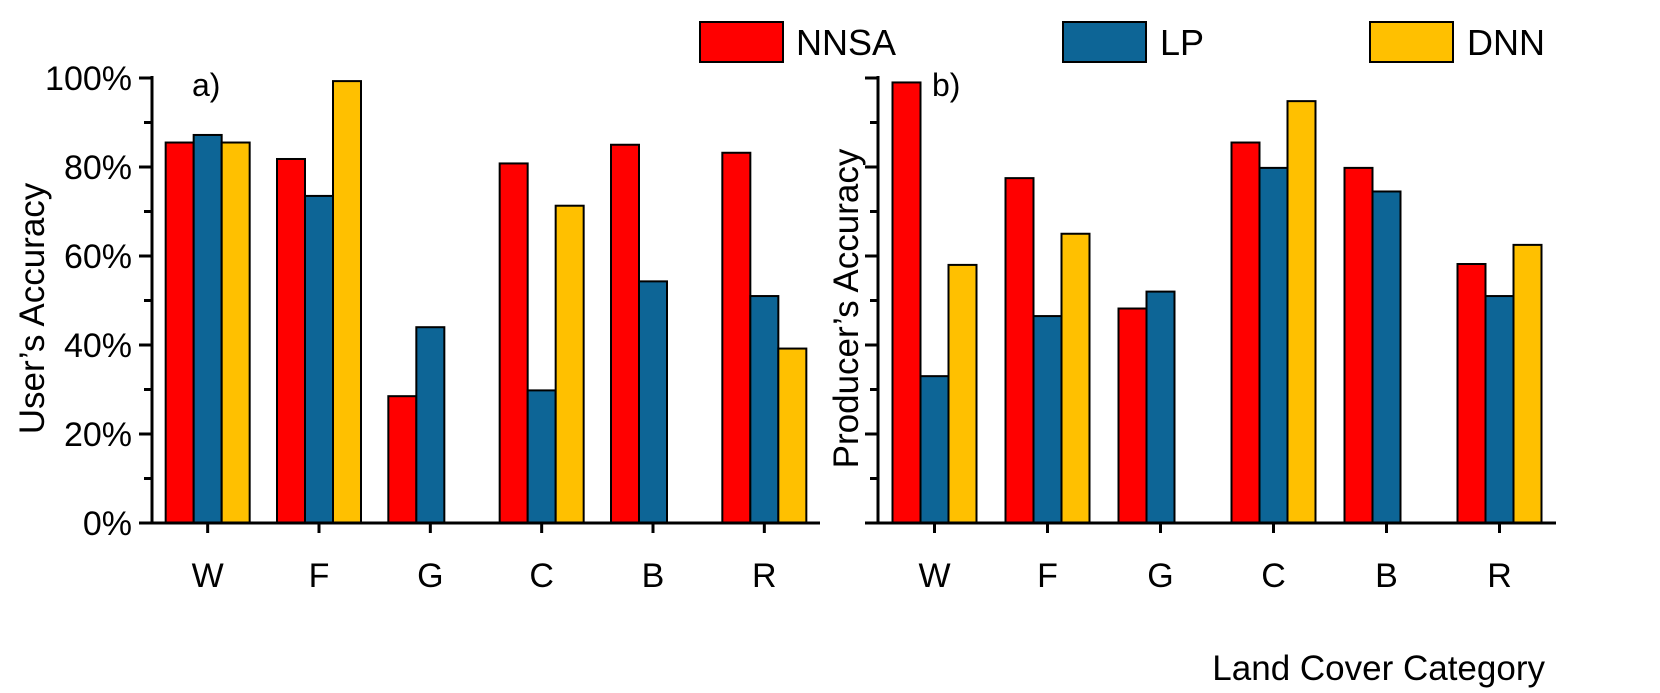  I want to click on y-axis-title: User’s Accuracy, so click(32, 308).